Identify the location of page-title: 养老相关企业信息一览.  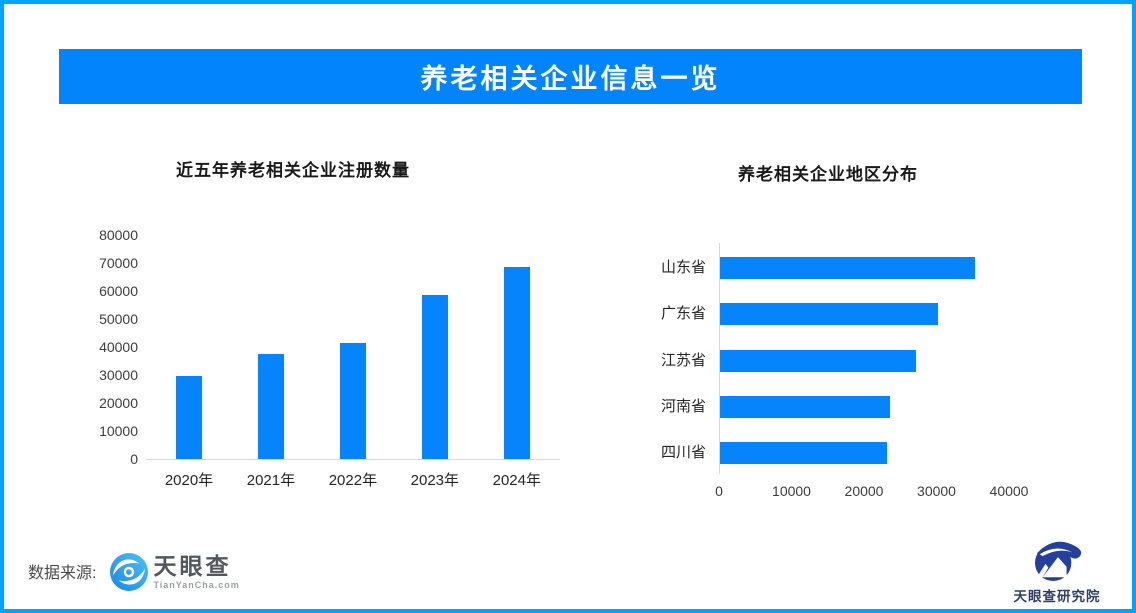
(570, 79).